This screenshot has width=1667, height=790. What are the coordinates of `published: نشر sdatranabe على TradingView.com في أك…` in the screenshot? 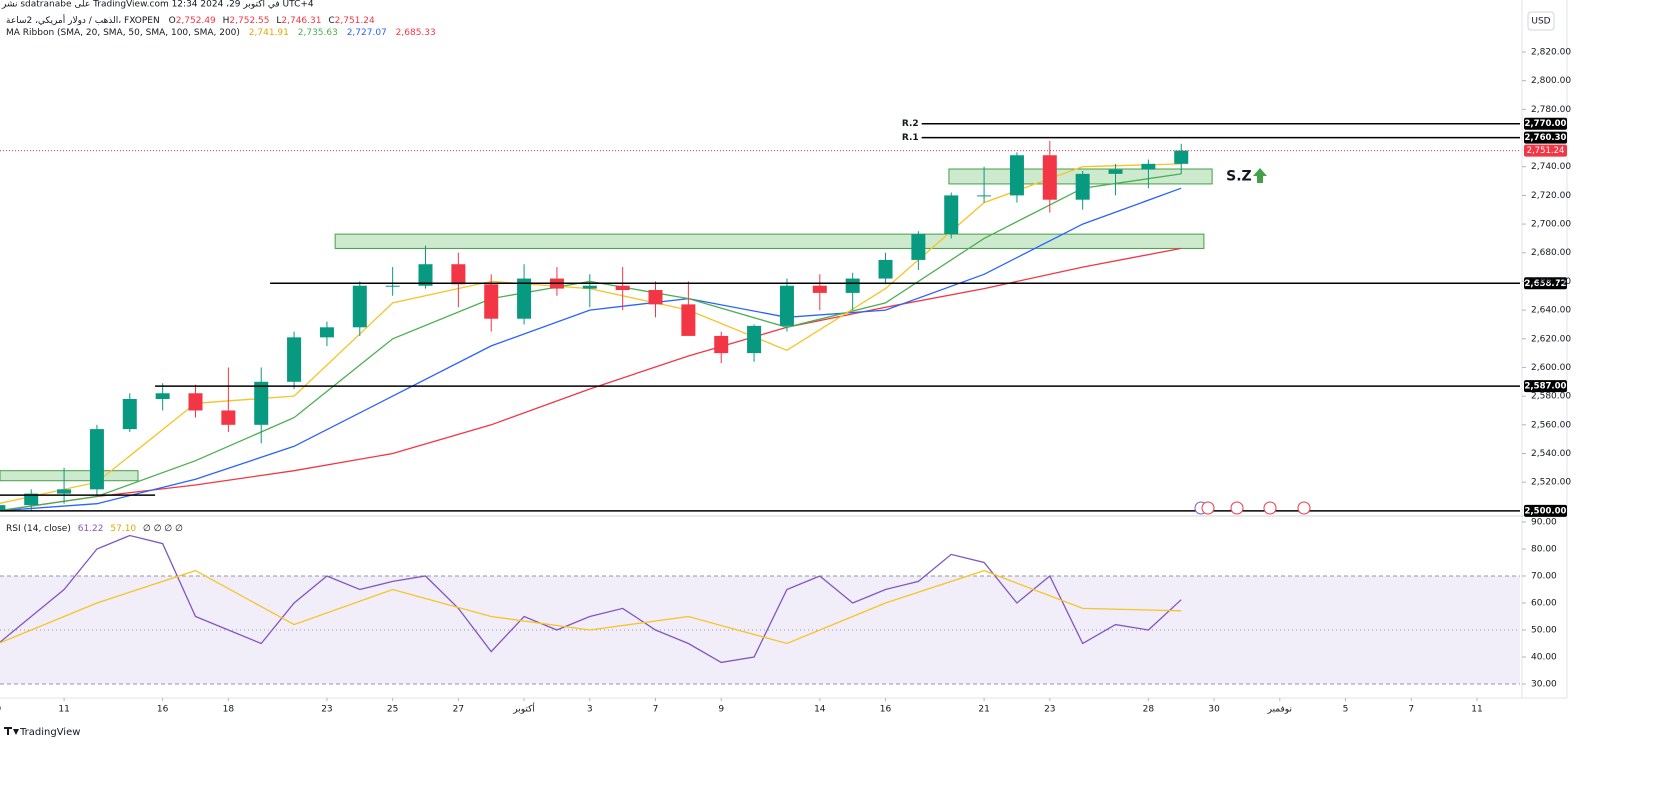 It's located at (157, 5).